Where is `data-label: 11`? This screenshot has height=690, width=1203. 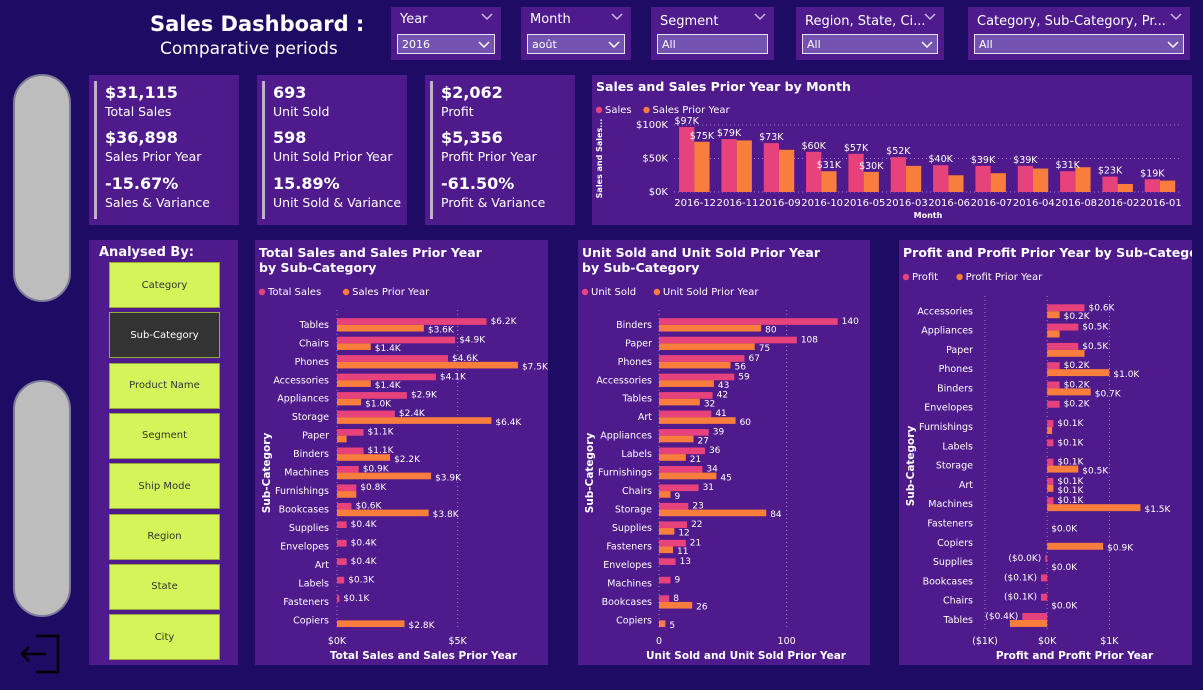 data-label: 11 is located at coordinates (682, 552).